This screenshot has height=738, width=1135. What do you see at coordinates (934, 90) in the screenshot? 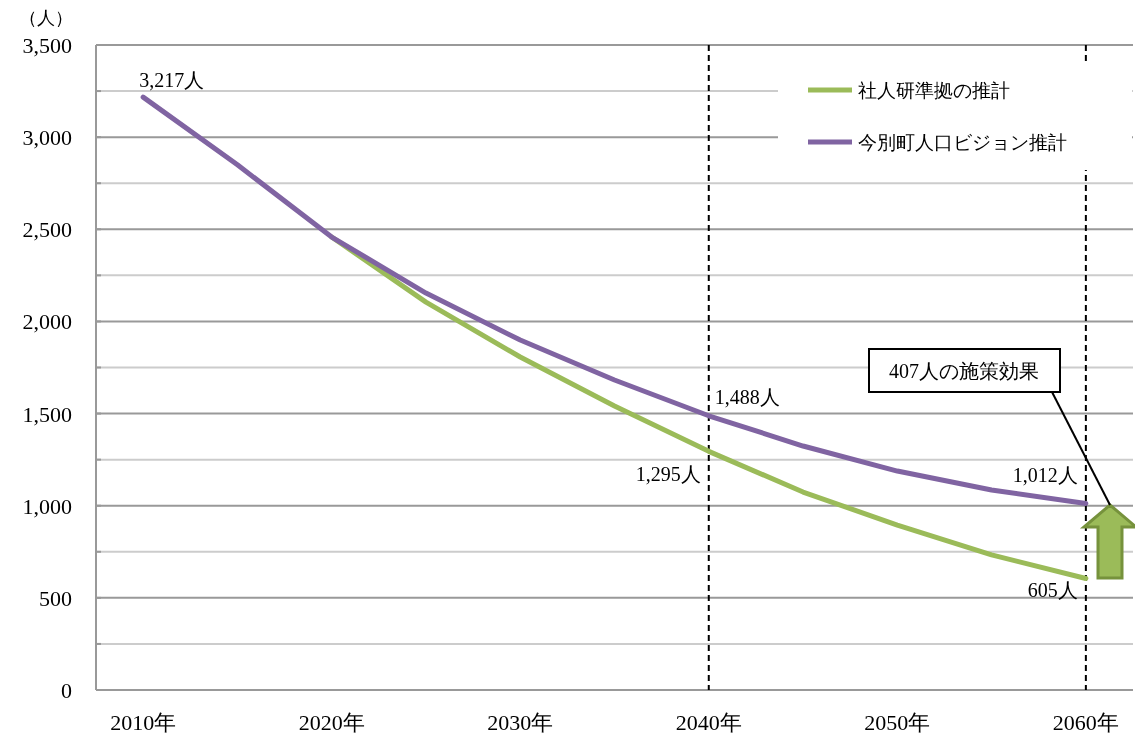
I see `legend-label: 社人研準拠の推計` at bounding box center [934, 90].